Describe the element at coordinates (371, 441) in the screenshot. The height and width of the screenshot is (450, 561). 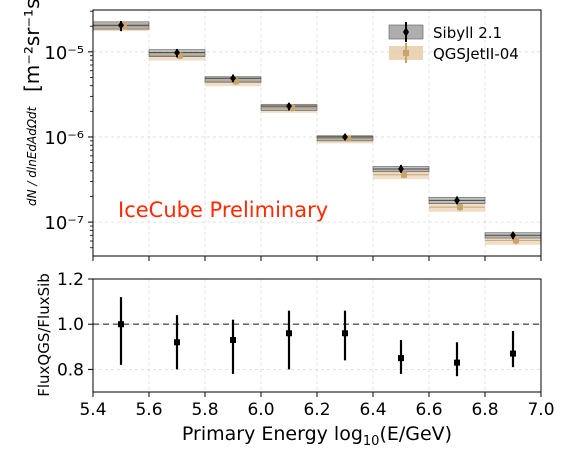
I see `x-axis-label-subscript: 10` at that location.